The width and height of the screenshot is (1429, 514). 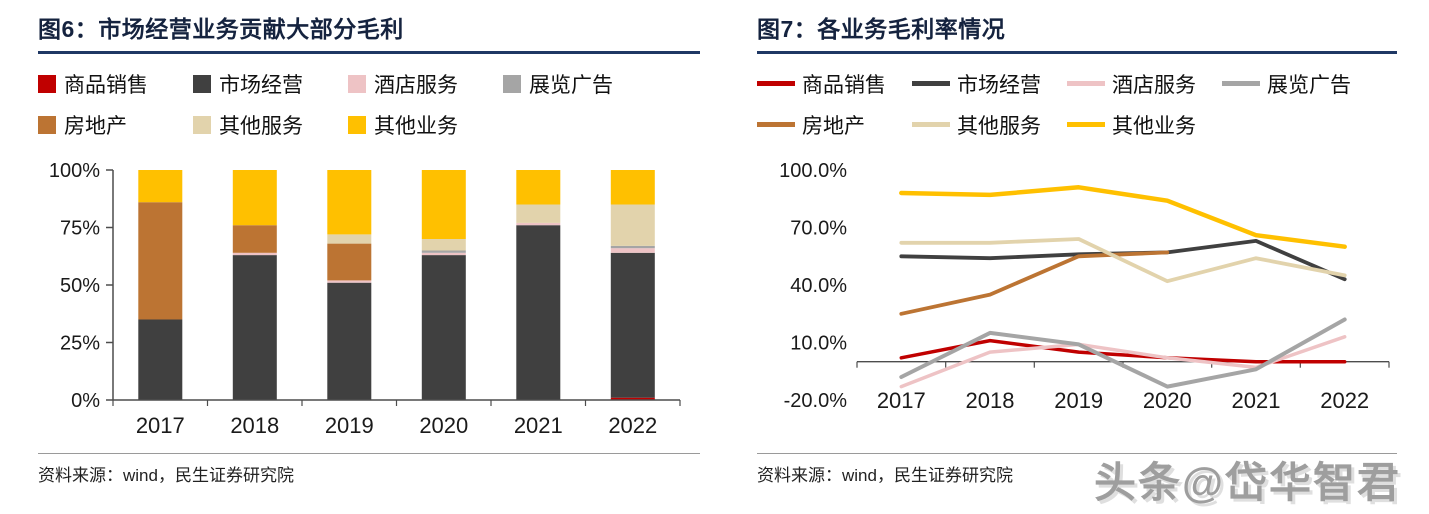 I want to click on figure6-title-rule, so click(x=369, y=52).